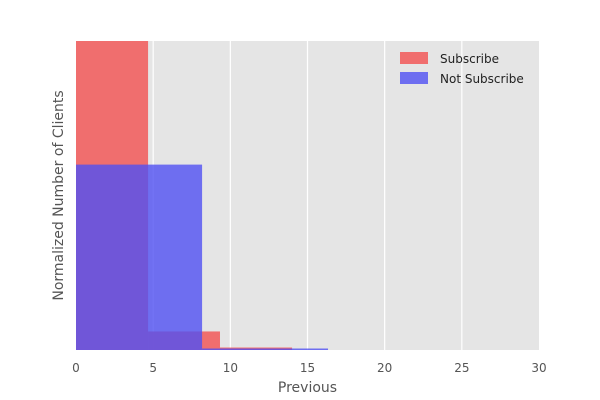  I want to click on x-axis-label: Previous, so click(307, 388).